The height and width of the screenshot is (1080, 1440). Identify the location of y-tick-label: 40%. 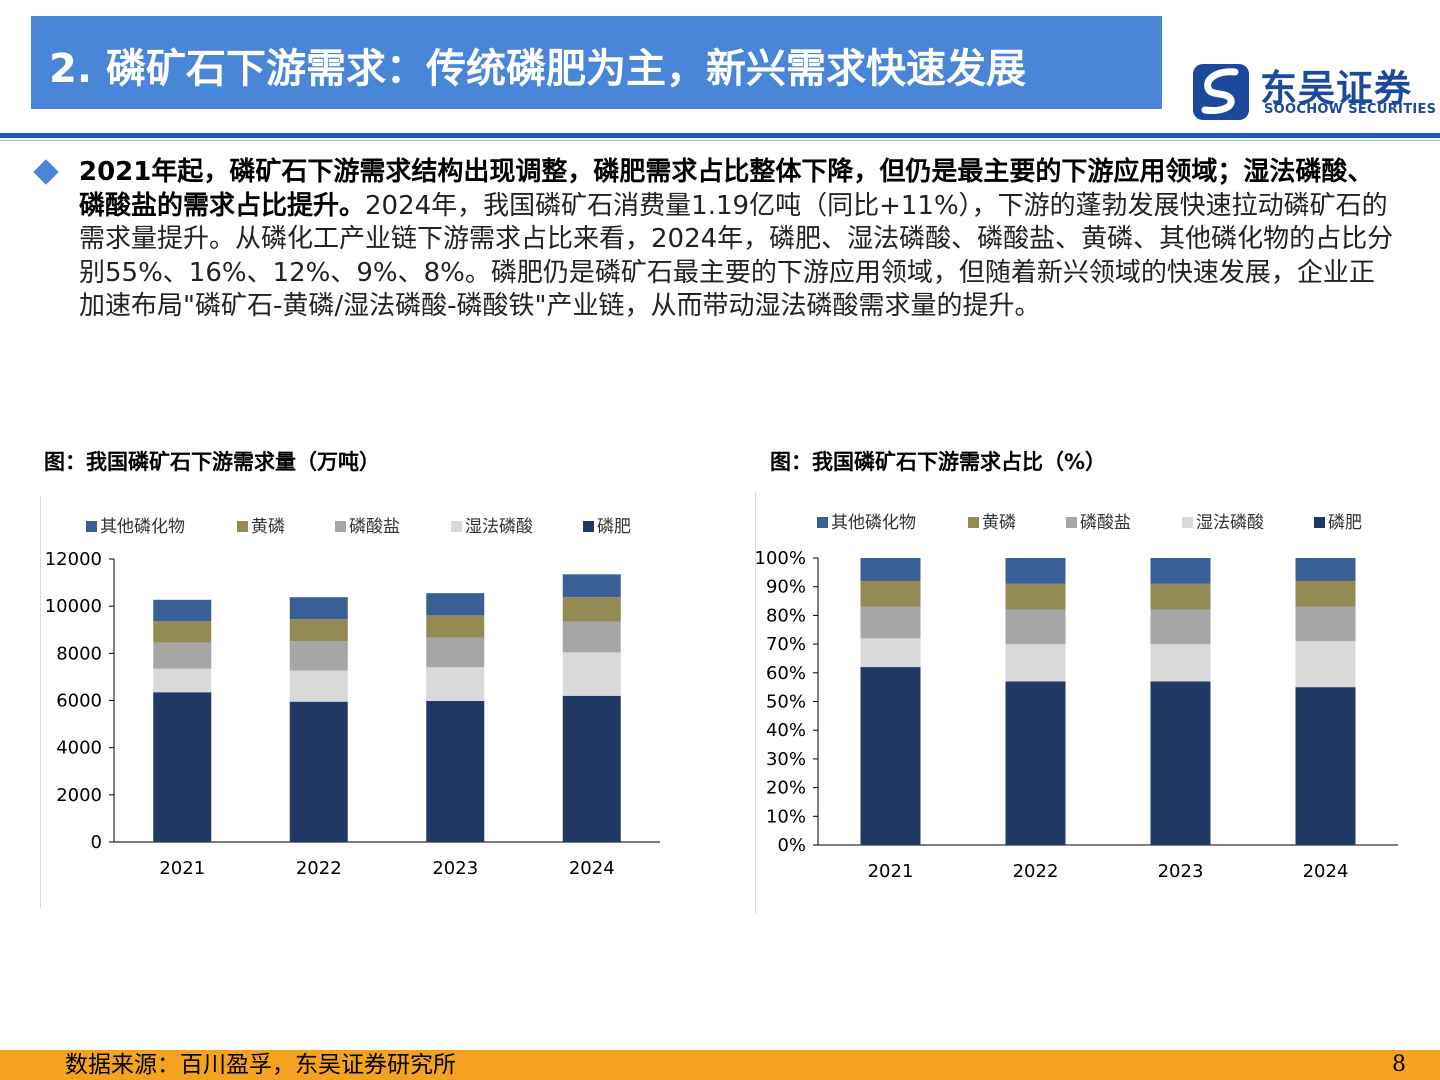
(786, 730).